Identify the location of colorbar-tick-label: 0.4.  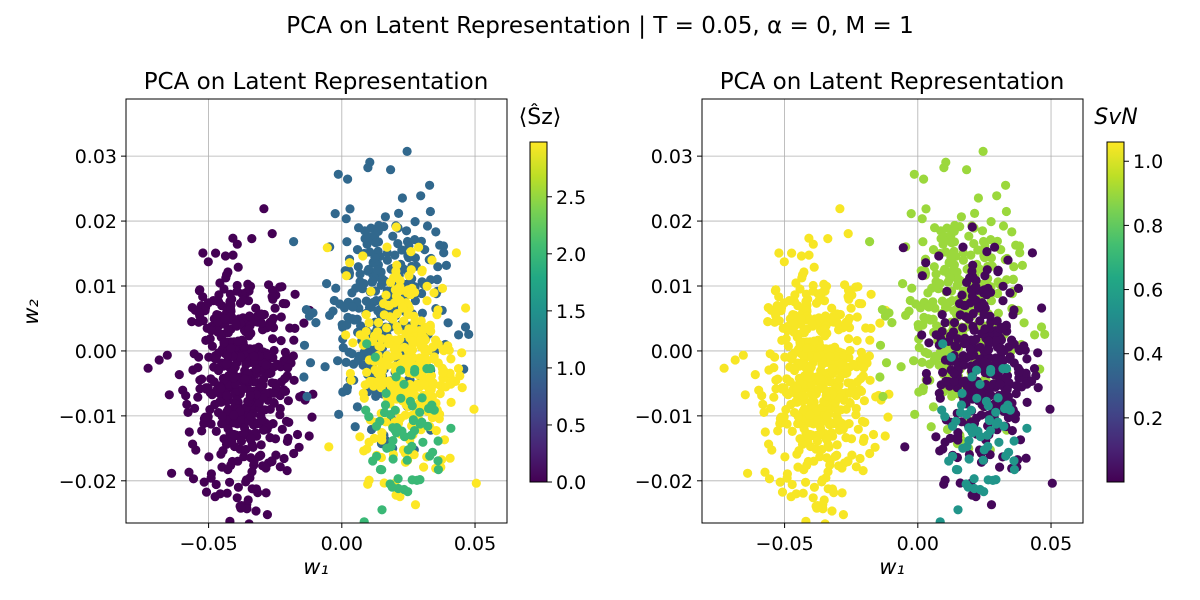
(1148, 355).